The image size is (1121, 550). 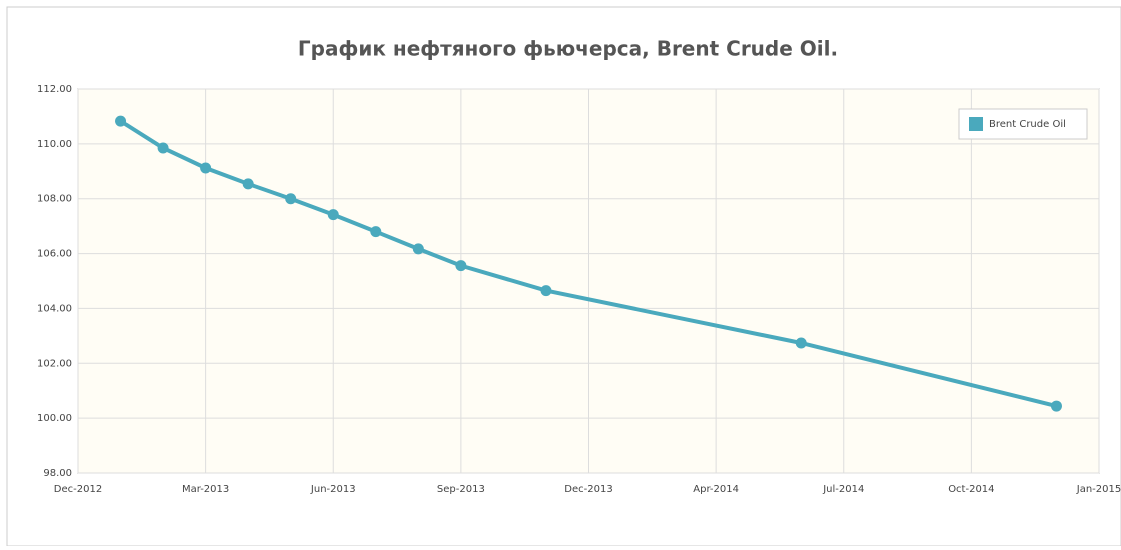 I want to click on x-tick-label: Oct-2014, so click(x=971, y=489).